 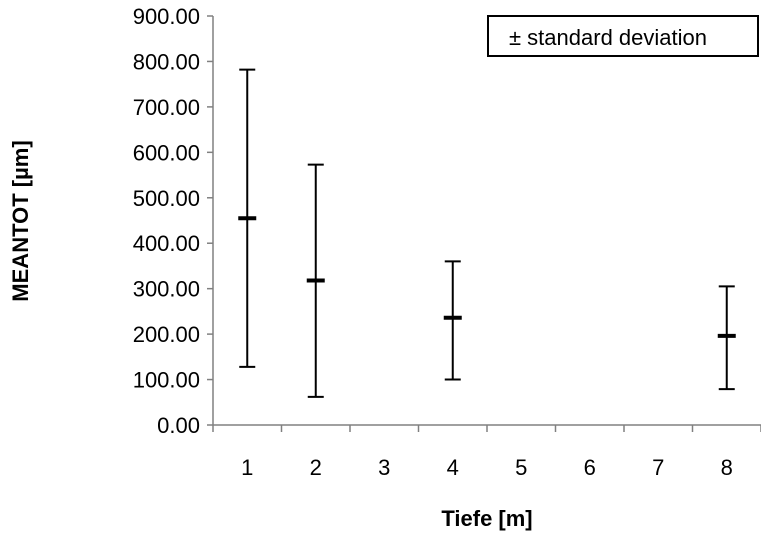 What do you see at coordinates (166, 152) in the screenshot?
I see `y-tick-label: 600.00` at bounding box center [166, 152].